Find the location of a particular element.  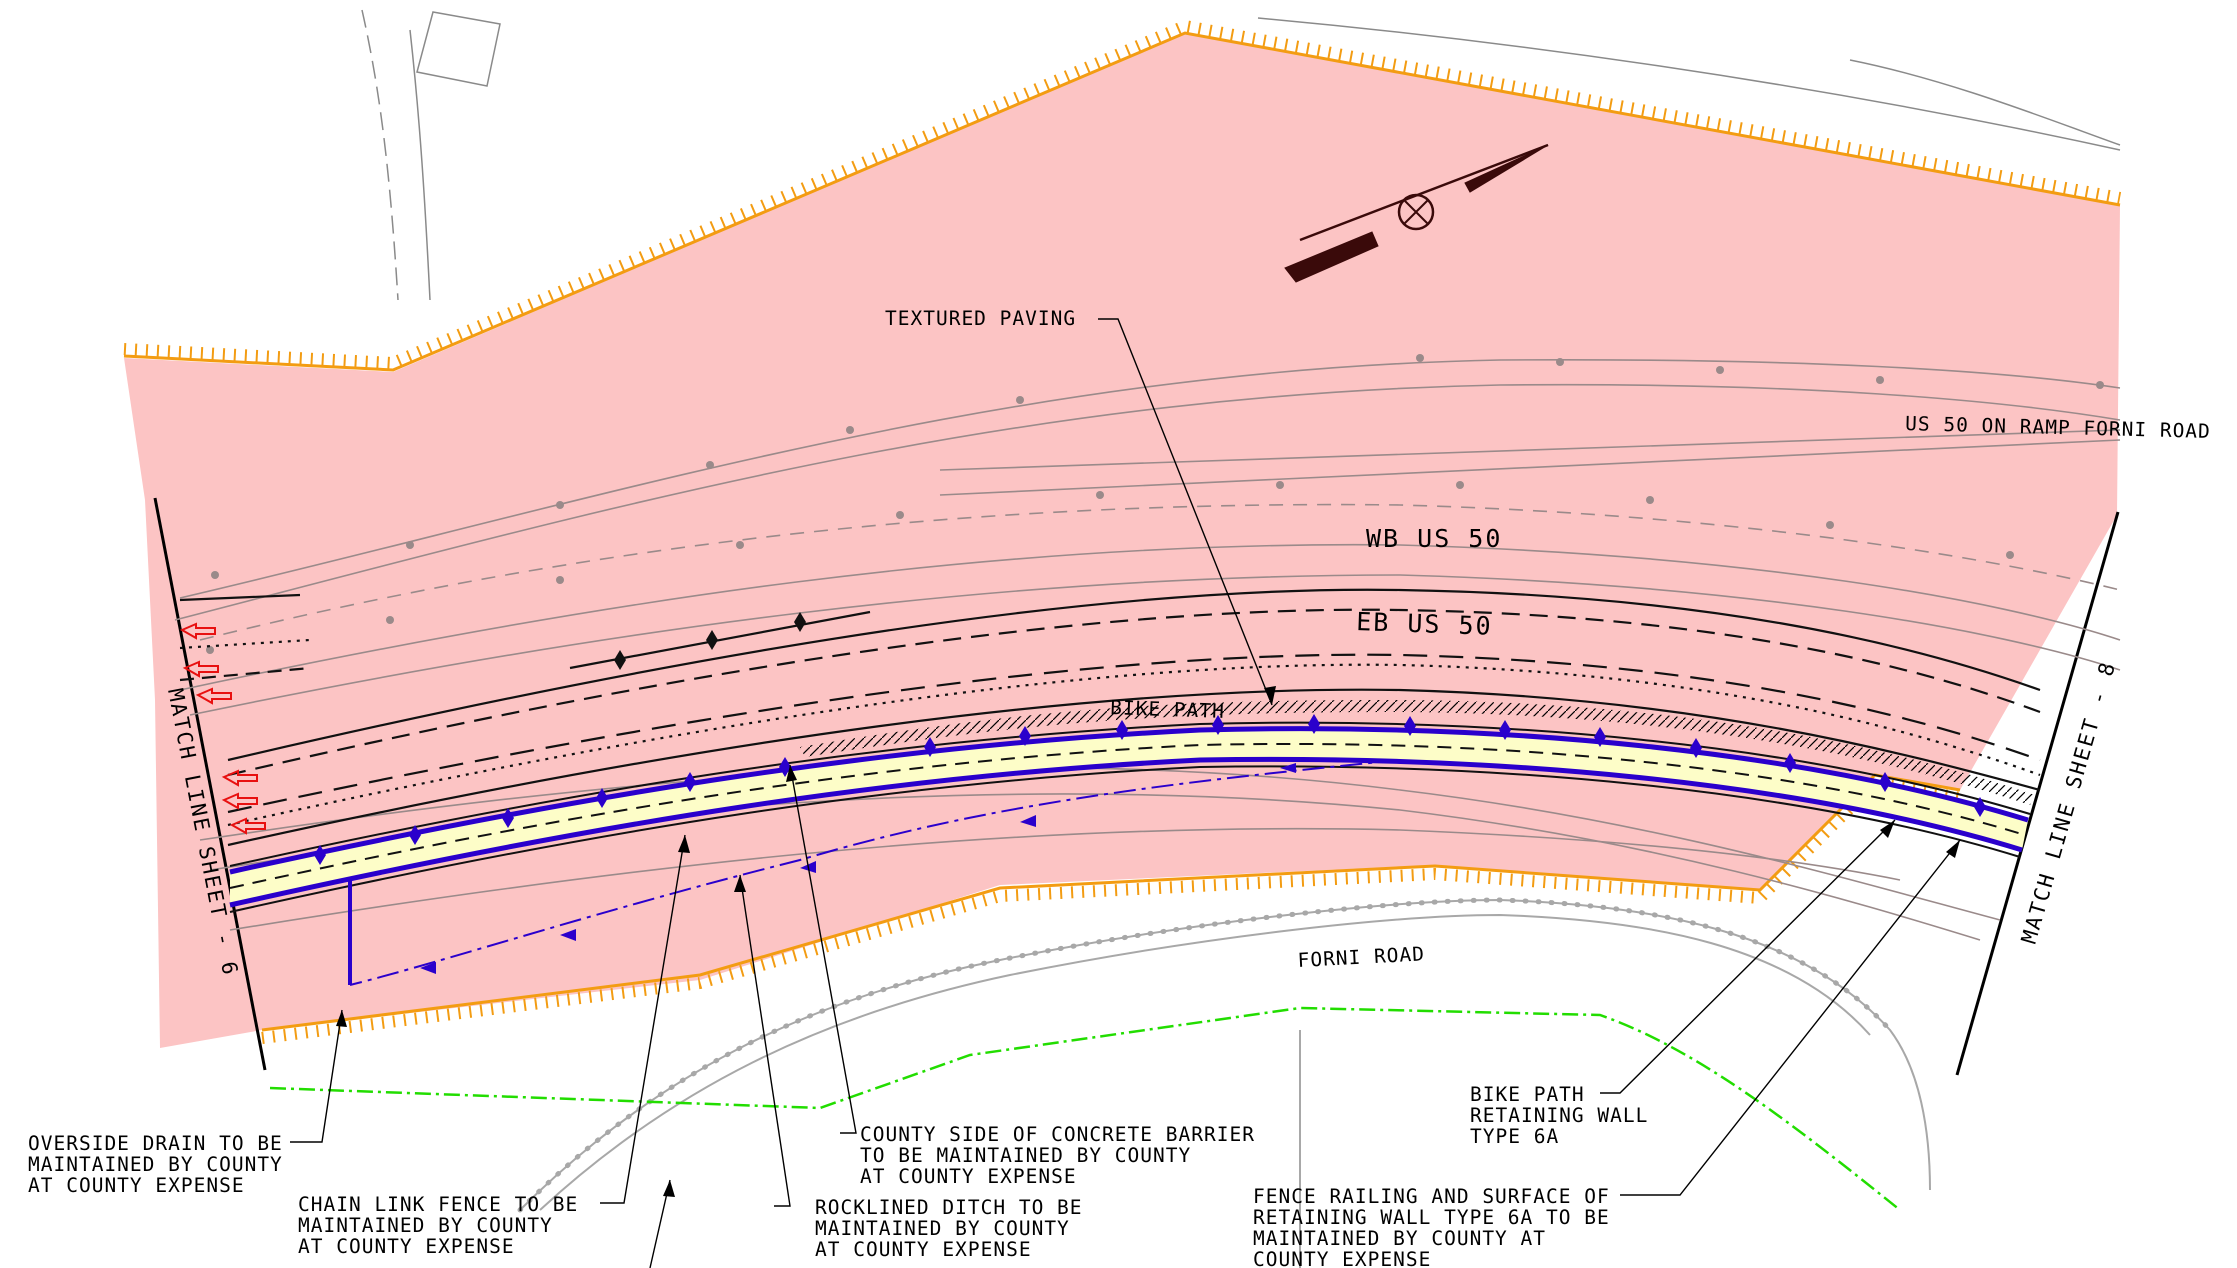

rocklined-ditch is located at coordinates (874, 872).